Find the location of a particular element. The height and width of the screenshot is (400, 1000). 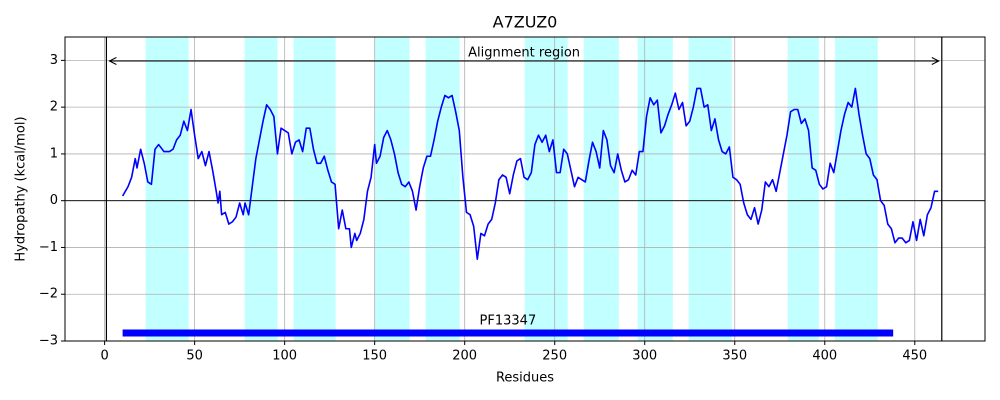

x-tick-label: 300 is located at coordinates (644, 356).